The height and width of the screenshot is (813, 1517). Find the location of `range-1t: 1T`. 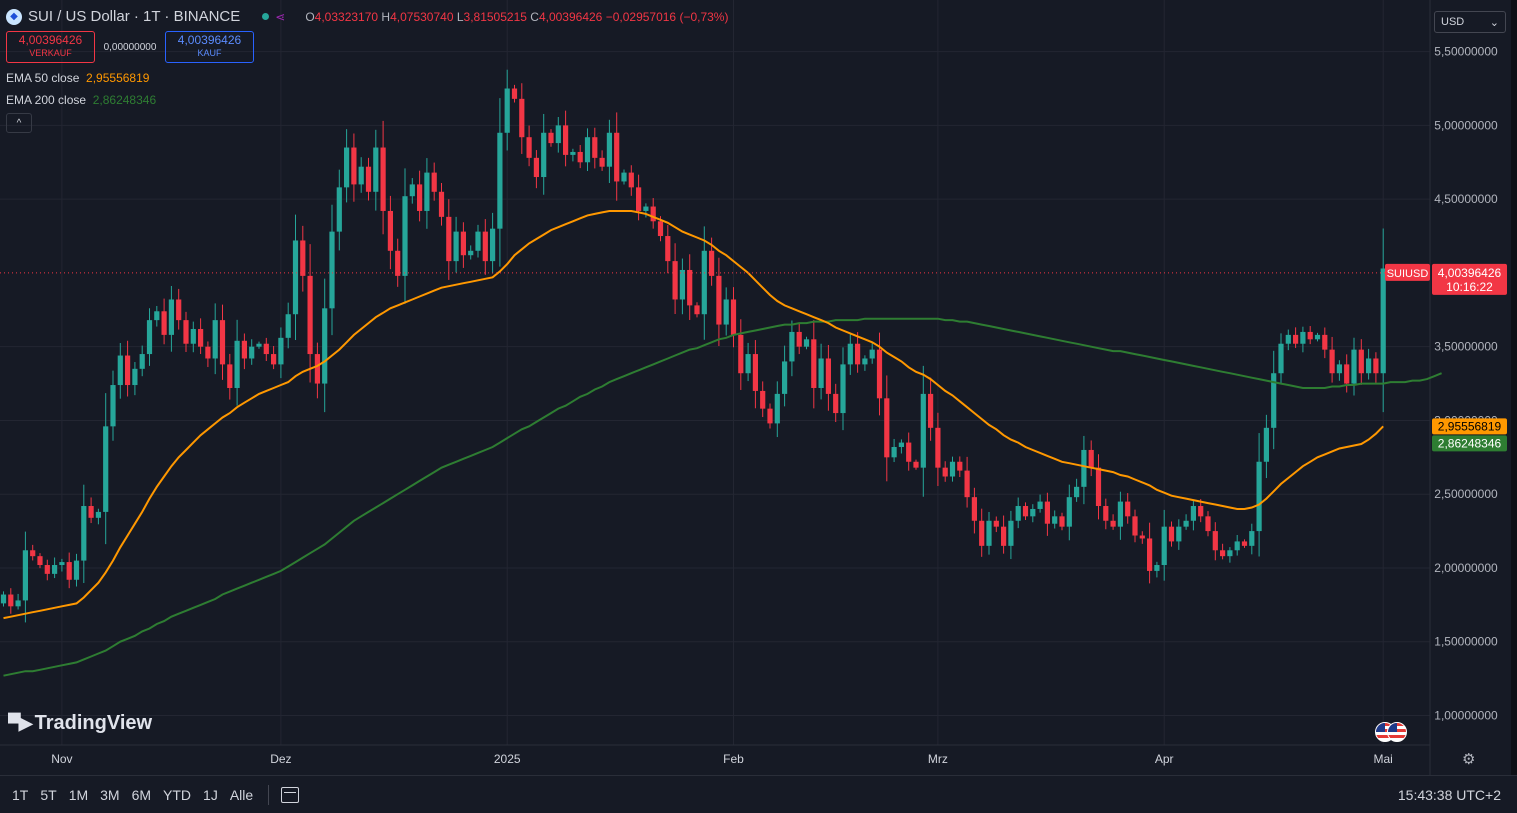

range-1t: 1T is located at coordinates (20, 794).